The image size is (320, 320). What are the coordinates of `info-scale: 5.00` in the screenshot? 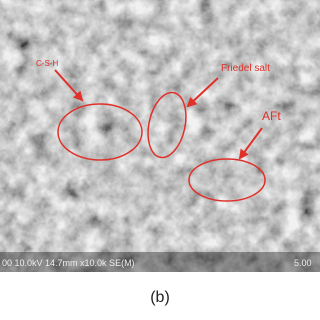 It's located at (303, 263).